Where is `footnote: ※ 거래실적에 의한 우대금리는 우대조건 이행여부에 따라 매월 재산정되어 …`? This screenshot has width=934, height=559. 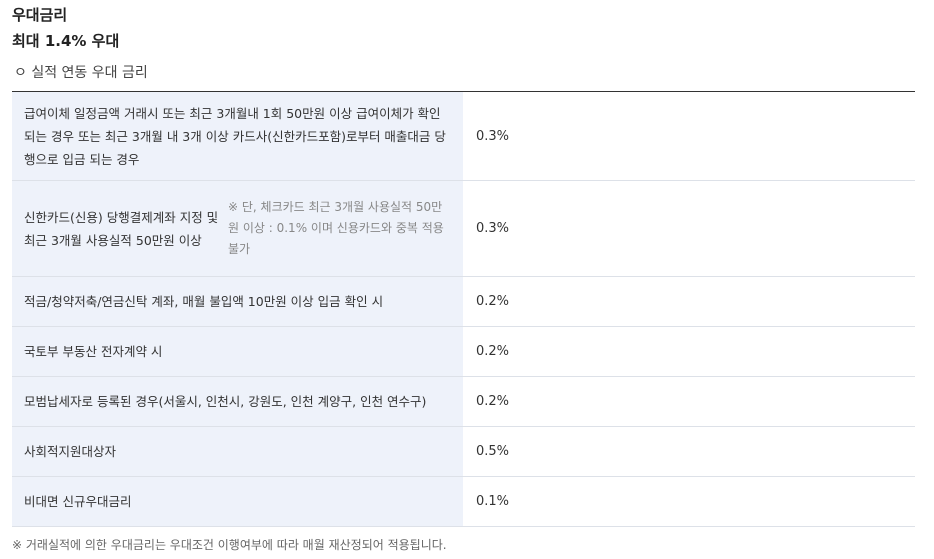
footnote: ※ 거래실적에 의한 우대금리는 우대조건 이행여부에 따라 매월 재산정되어 … is located at coordinates (229, 545).